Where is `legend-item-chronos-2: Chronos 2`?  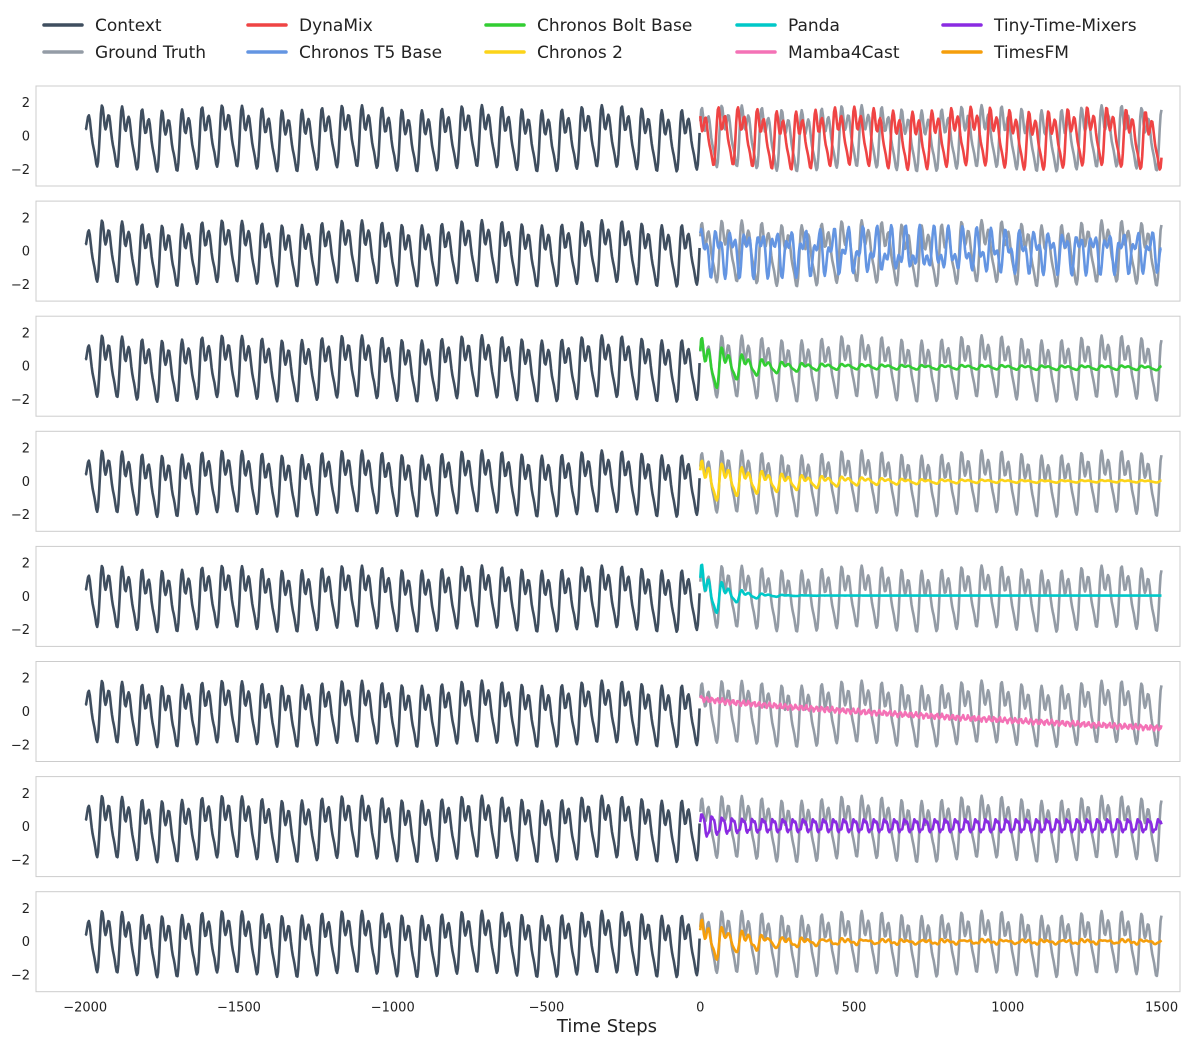
legend-item-chronos-2: Chronos 2 is located at coordinates (553, 53).